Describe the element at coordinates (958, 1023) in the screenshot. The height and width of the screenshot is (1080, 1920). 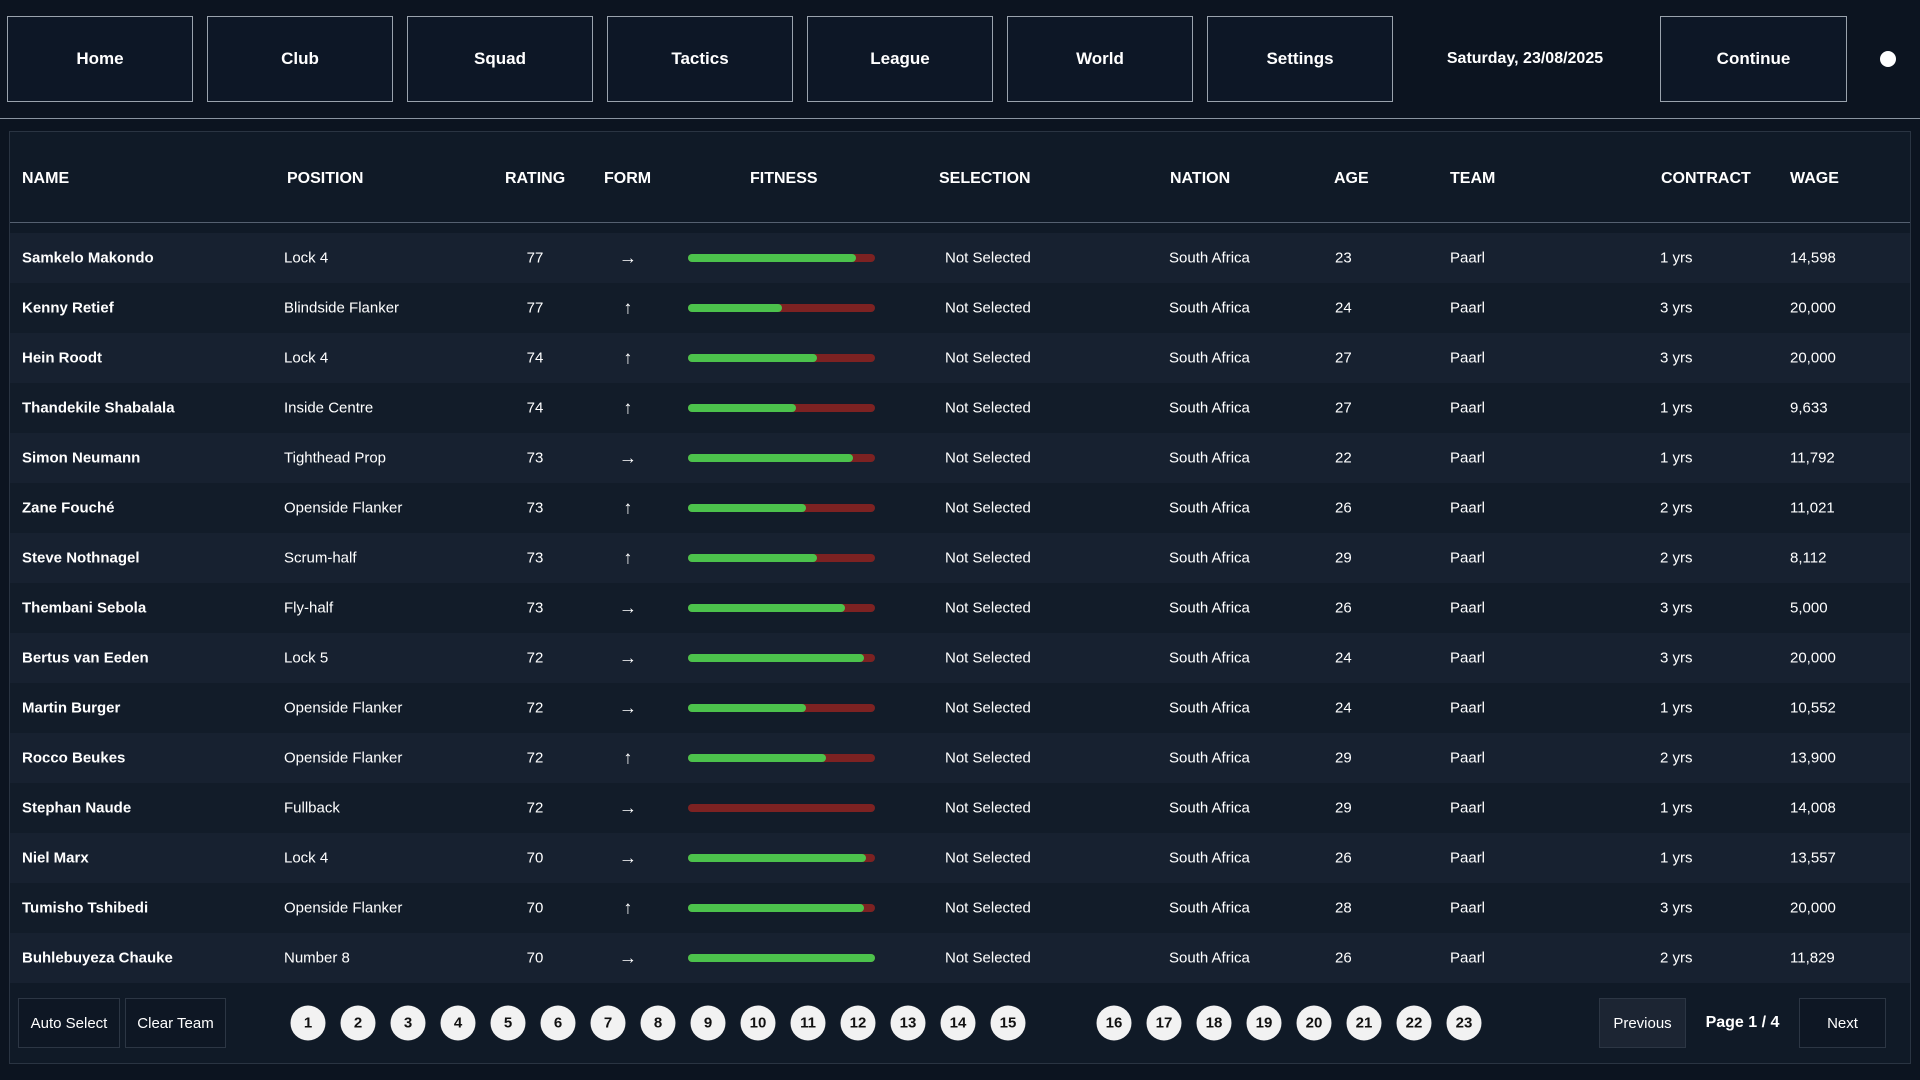
I see `page-button: 14` at that location.